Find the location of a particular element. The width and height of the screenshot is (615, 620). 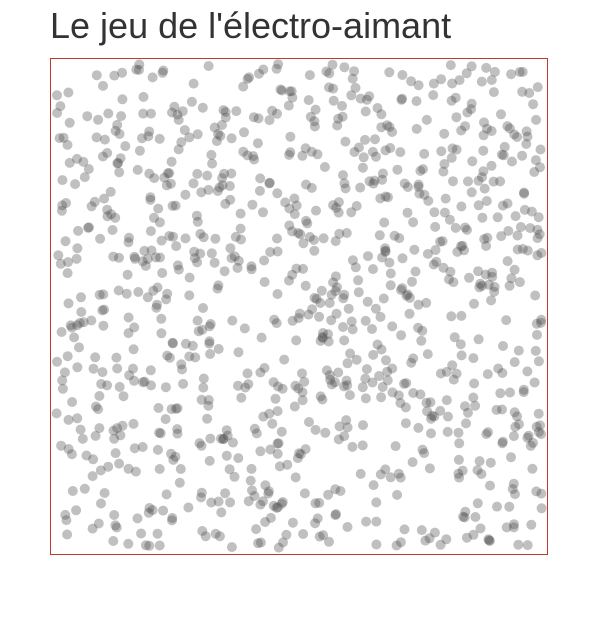

game-title: Le jeu de l'électro-aimant is located at coordinates (251, 25).